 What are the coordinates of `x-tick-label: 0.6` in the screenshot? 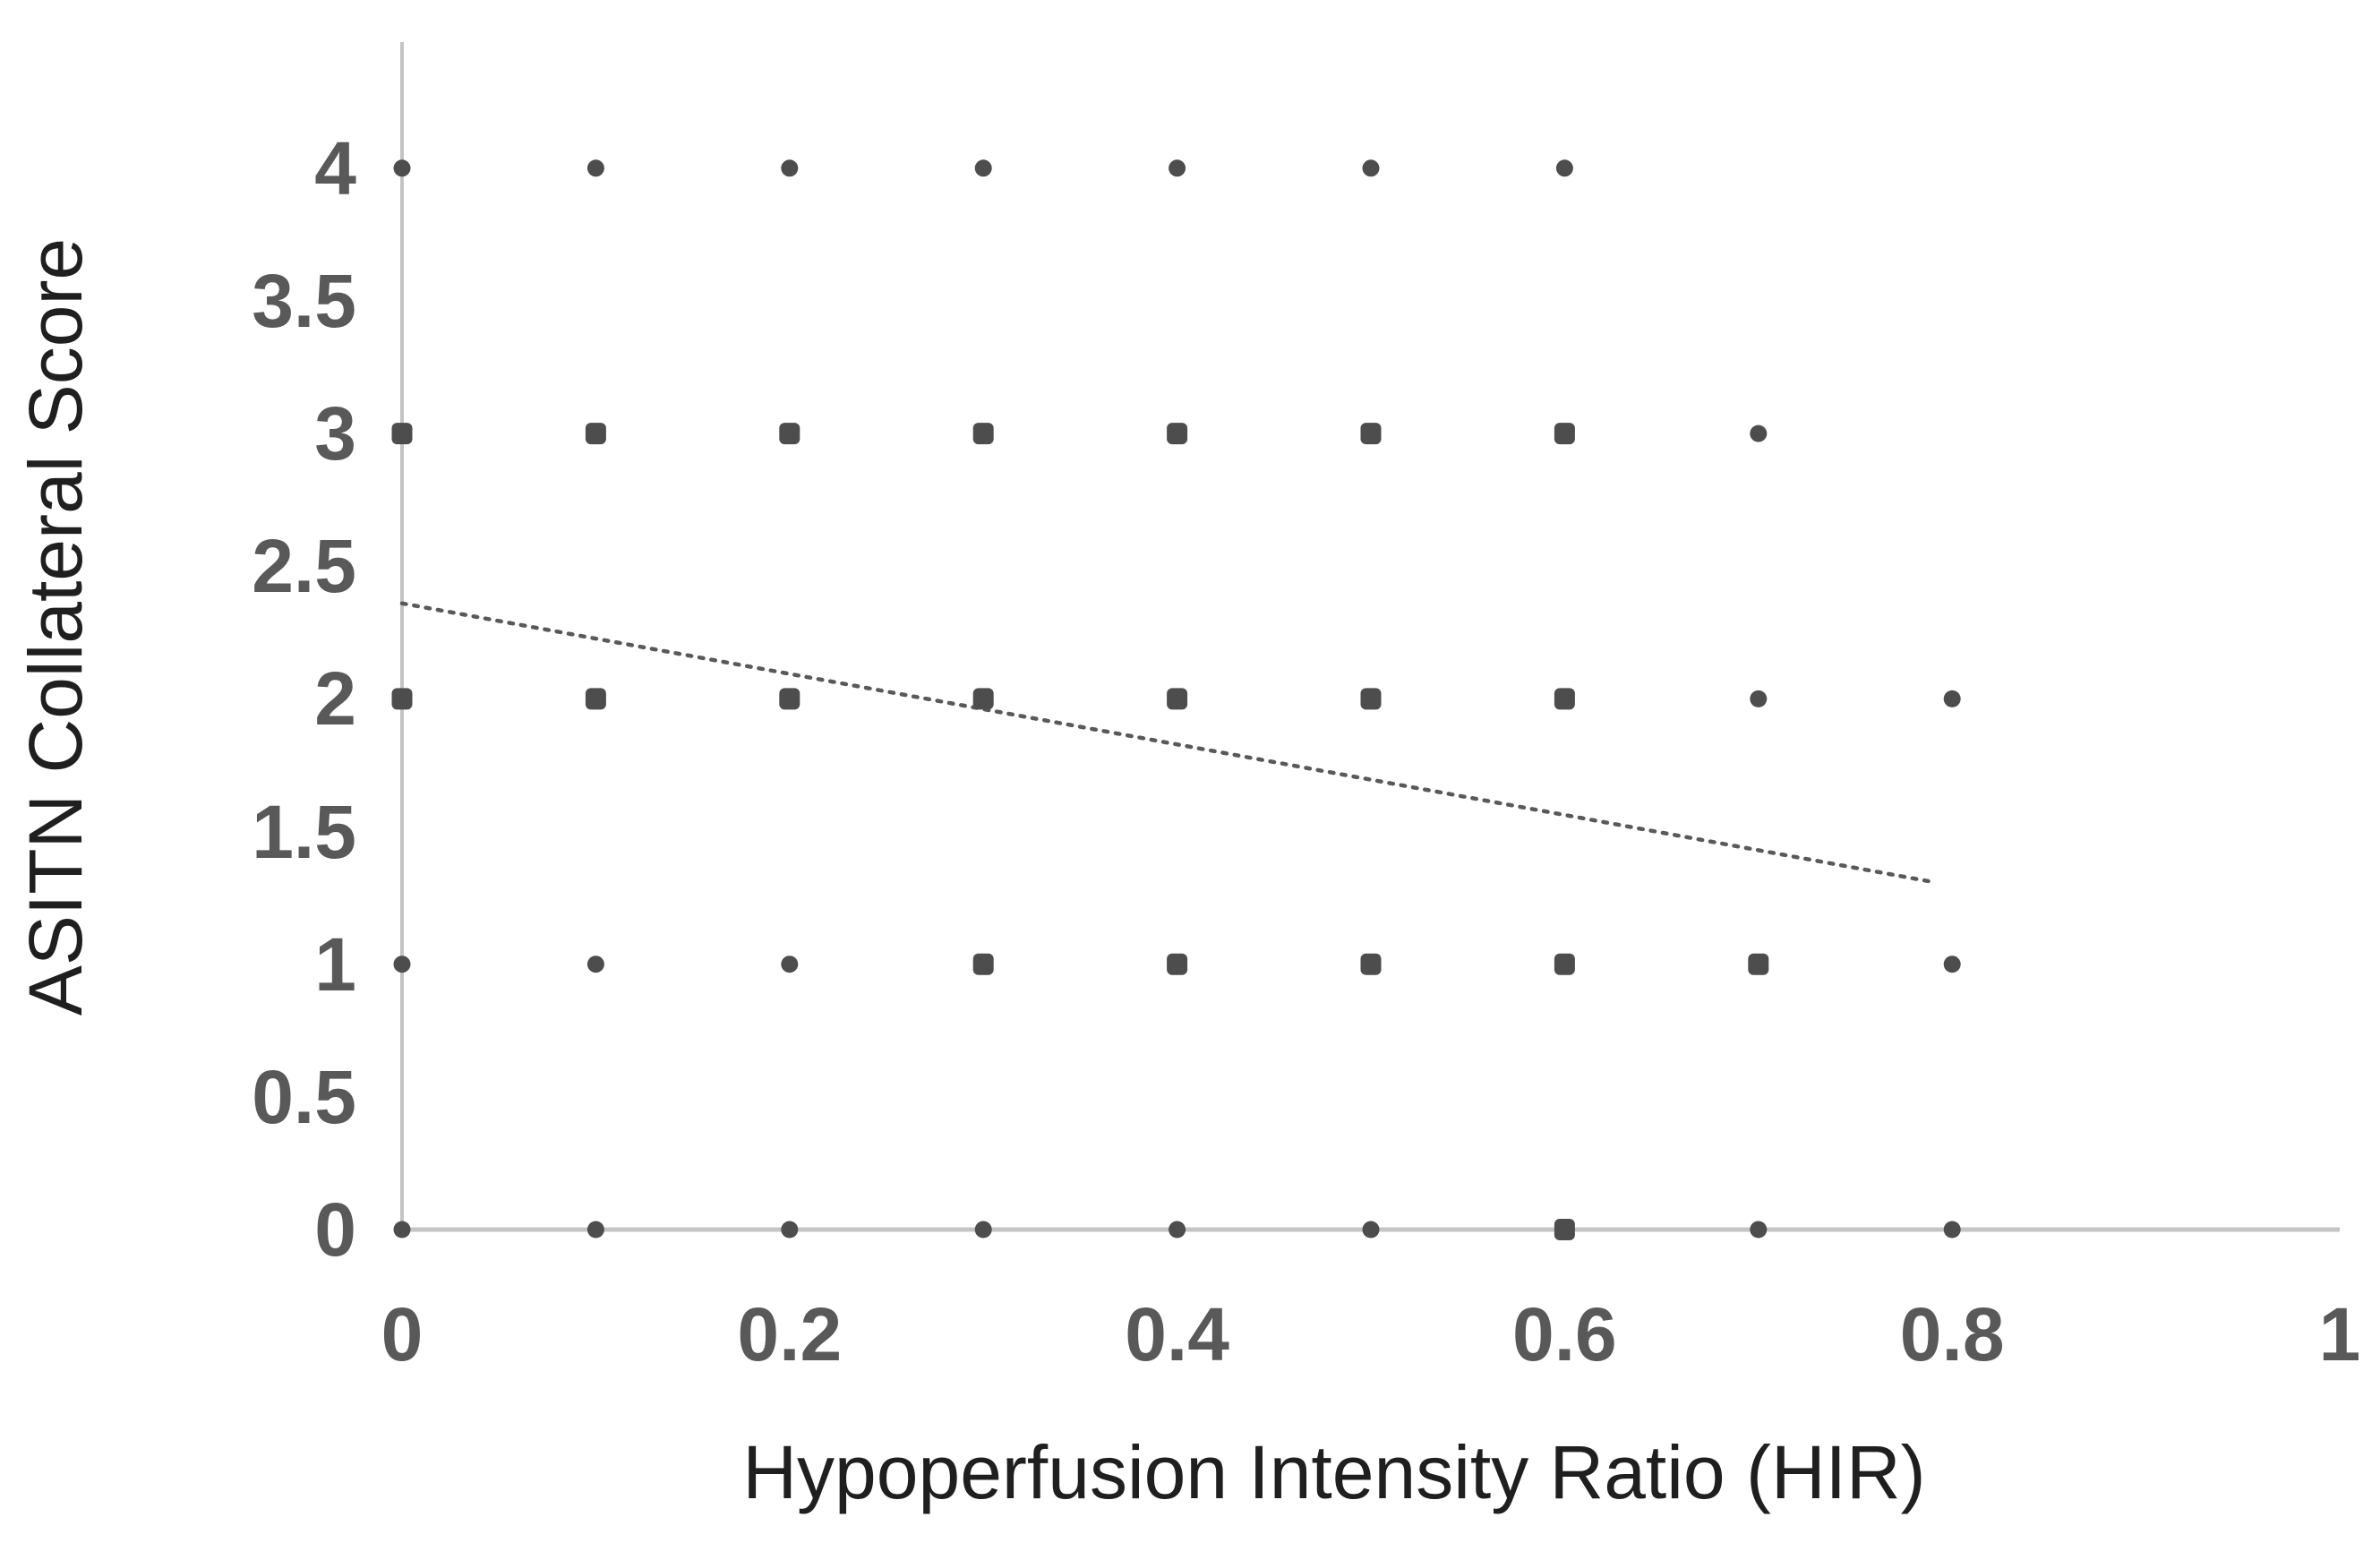 It's located at (1564, 1334).